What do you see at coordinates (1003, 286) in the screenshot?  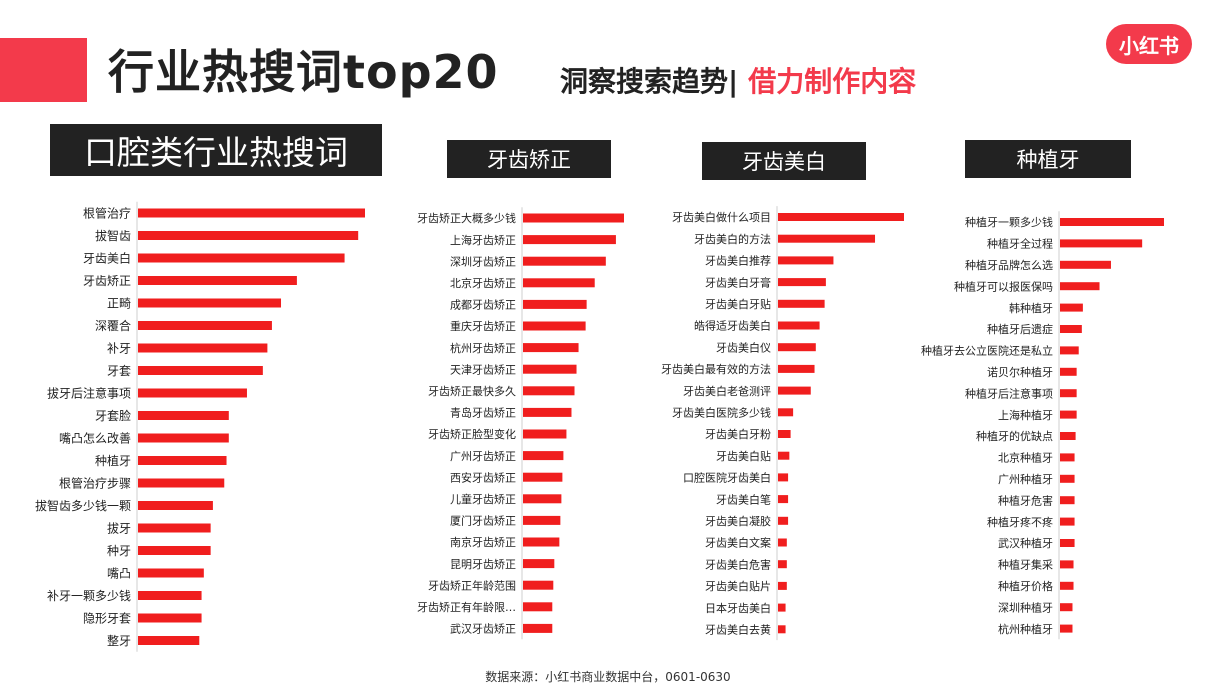 I see `category-label-implant: 种植牙可以报医保吗` at bounding box center [1003, 286].